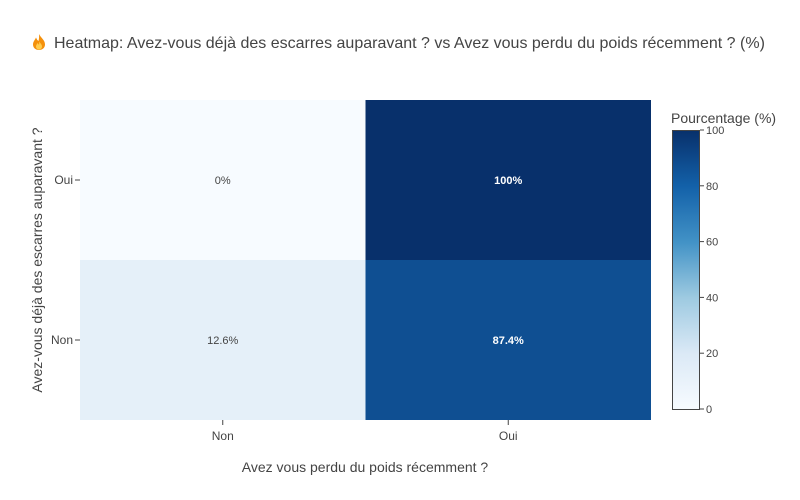  I want to click on y-axis-title: Avez-vous déjà des escarres auparavant ?, so click(37, 259).